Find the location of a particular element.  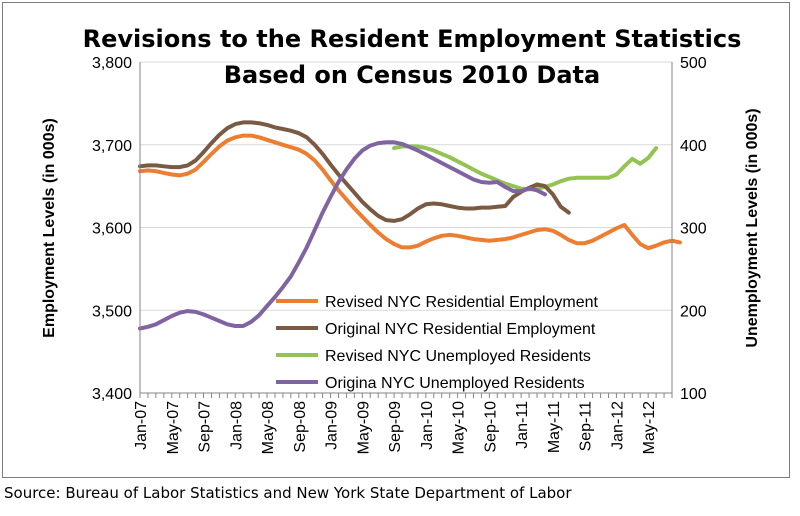

y-tick-label: 3,500 is located at coordinates (112, 311).